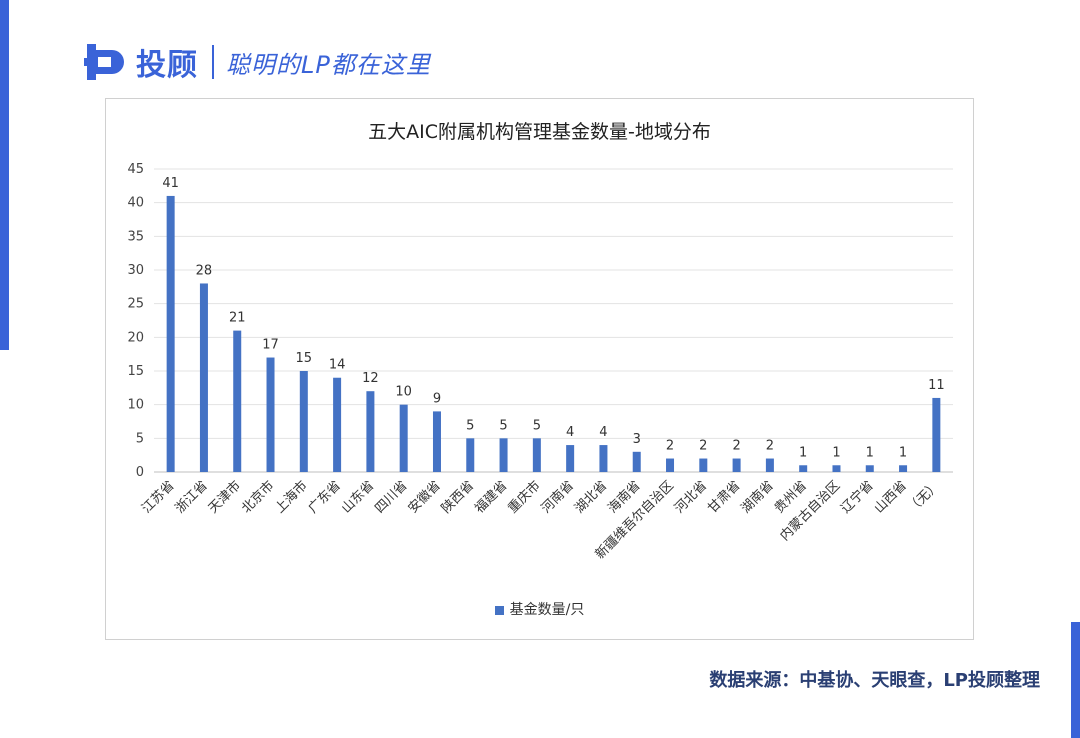  What do you see at coordinates (491, 497) in the screenshot?
I see `category-label: 福建省` at bounding box center [491, 497].